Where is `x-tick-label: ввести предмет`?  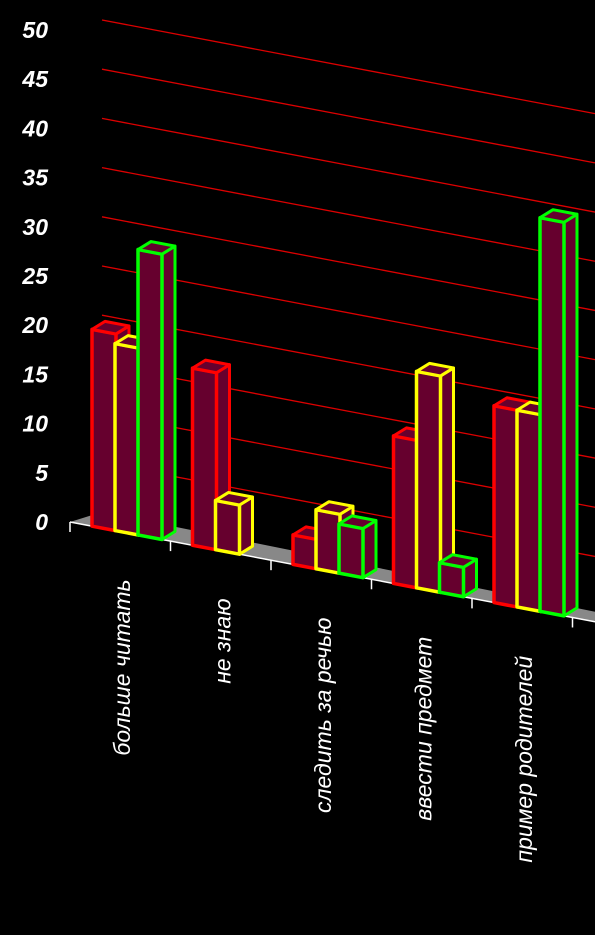 x-tick-label: ввести предмет is located at coordinates (424, 729).